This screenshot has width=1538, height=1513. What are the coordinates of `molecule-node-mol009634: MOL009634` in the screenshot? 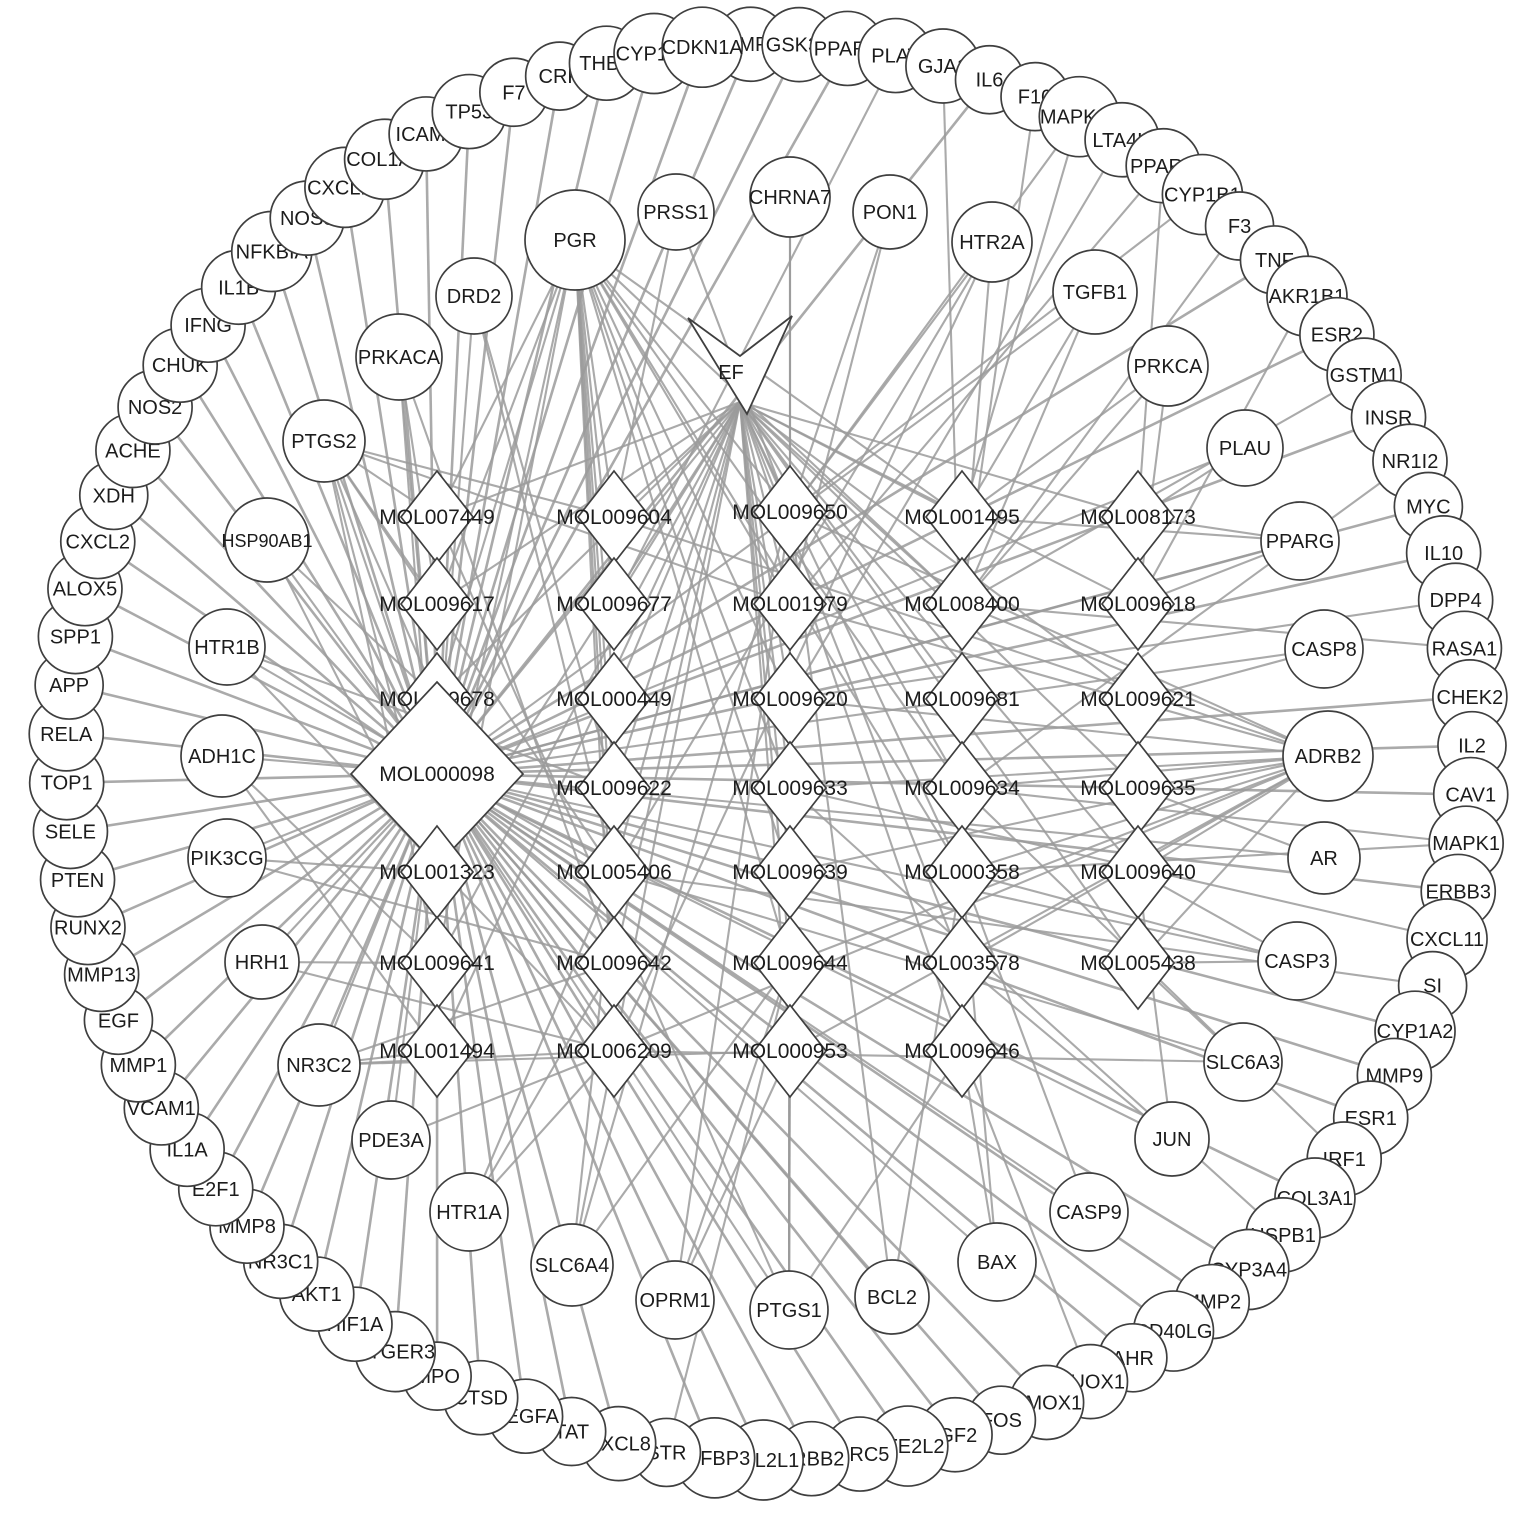 It's located at (962, 788).